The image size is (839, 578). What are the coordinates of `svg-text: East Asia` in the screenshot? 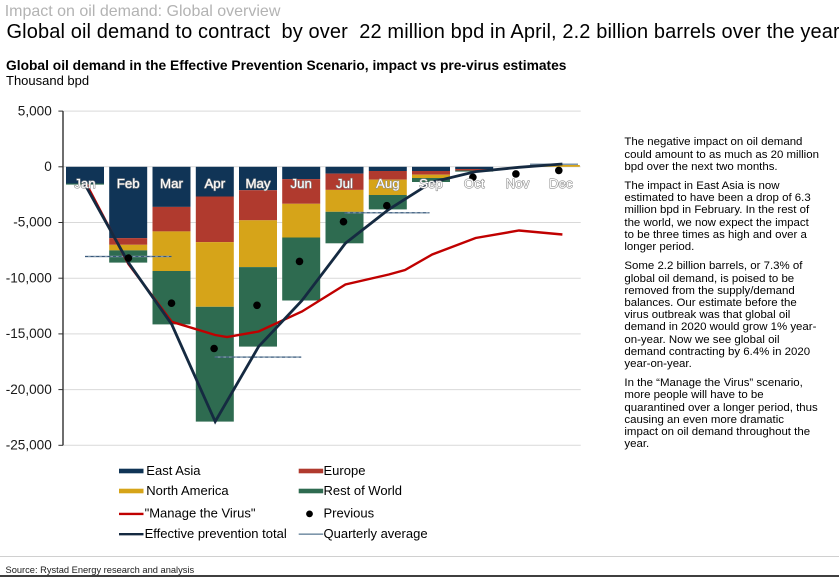 It's located at (173, 470).